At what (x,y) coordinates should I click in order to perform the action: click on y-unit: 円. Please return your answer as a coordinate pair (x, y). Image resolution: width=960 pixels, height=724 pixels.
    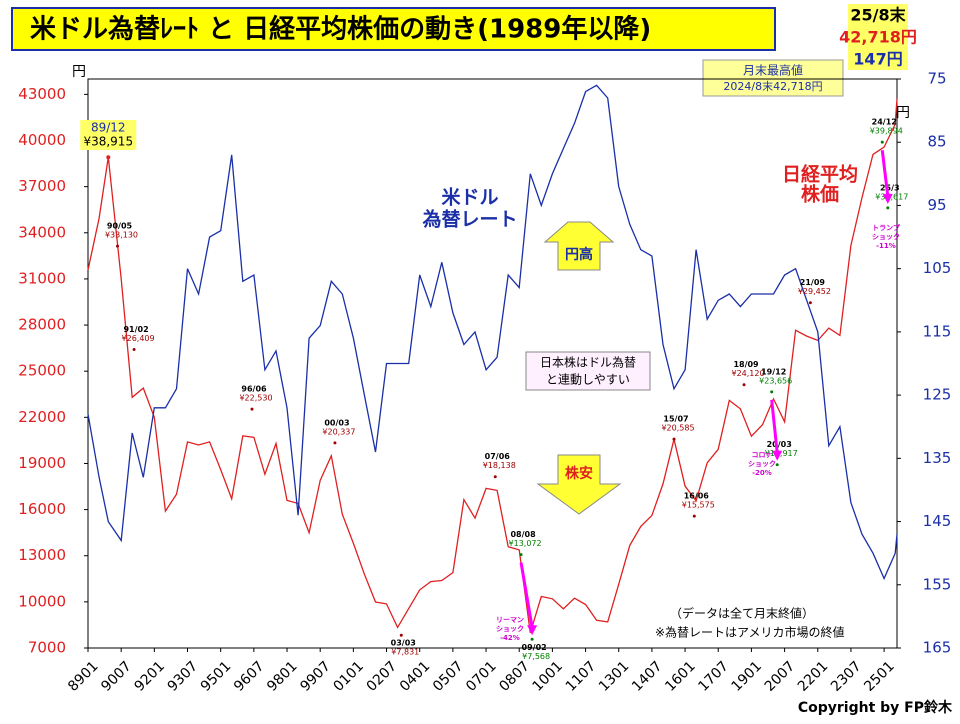
    Looking at the image, I should click on (79, 72).